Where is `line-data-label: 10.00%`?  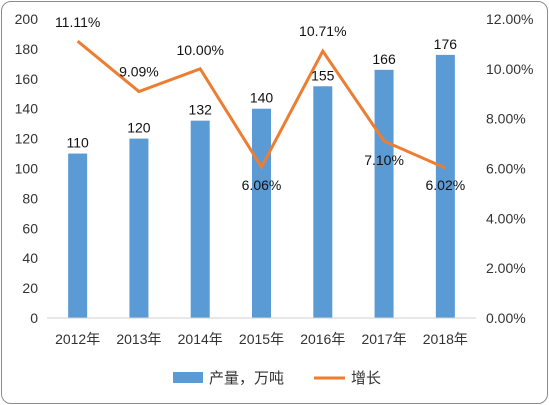 line-data-label: 10.00% is located at coordinates (199, 50).